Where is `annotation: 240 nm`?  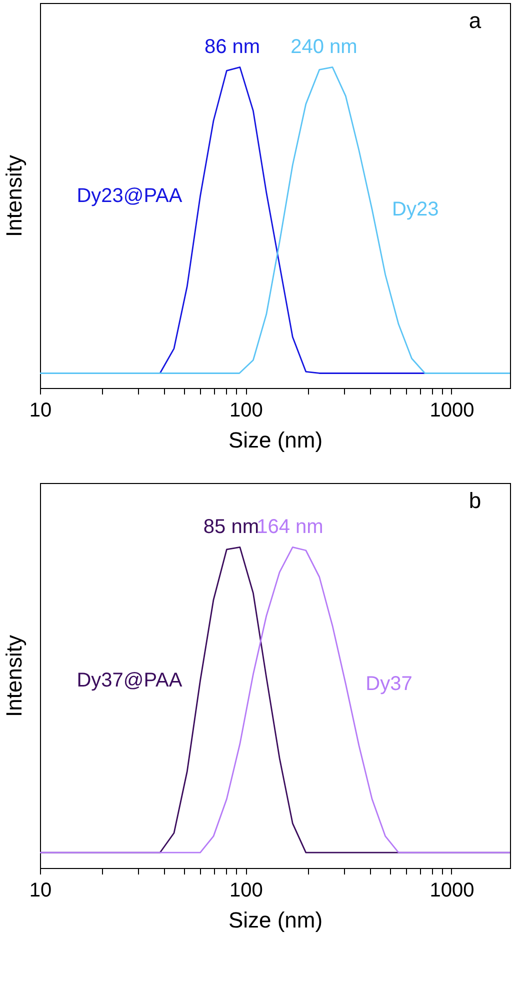
annotation: 240 nm is located at coordinates (324, 47).